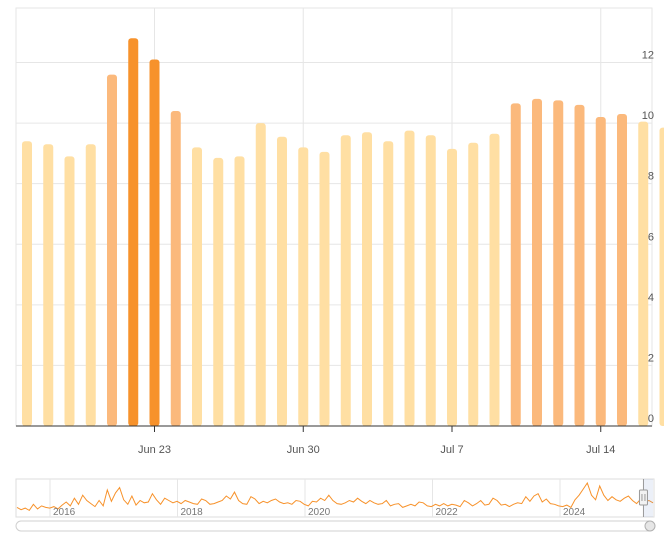 The height and width of the screenshot is (534, 664). I want to click on navigator-handle-grip, so click(643, 497).